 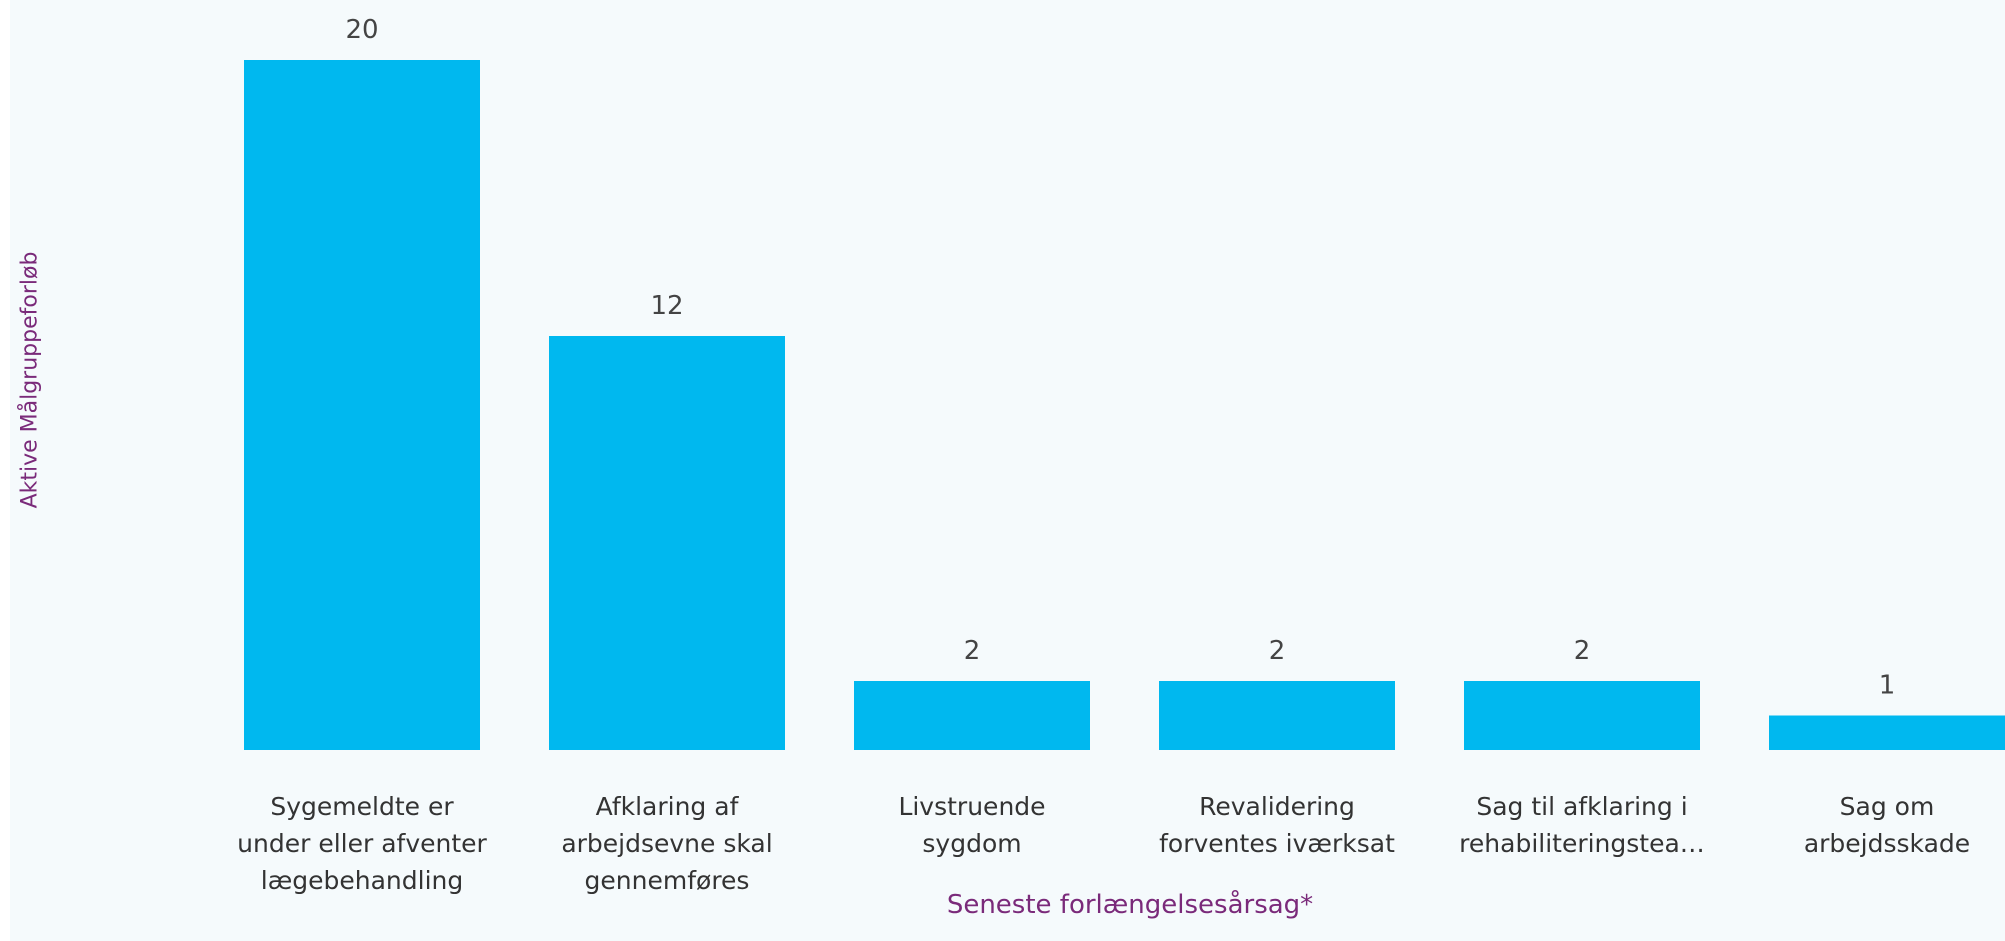 I want to click on x-tick-label-line: arbejdsskade, so click(x=1887, y=843).